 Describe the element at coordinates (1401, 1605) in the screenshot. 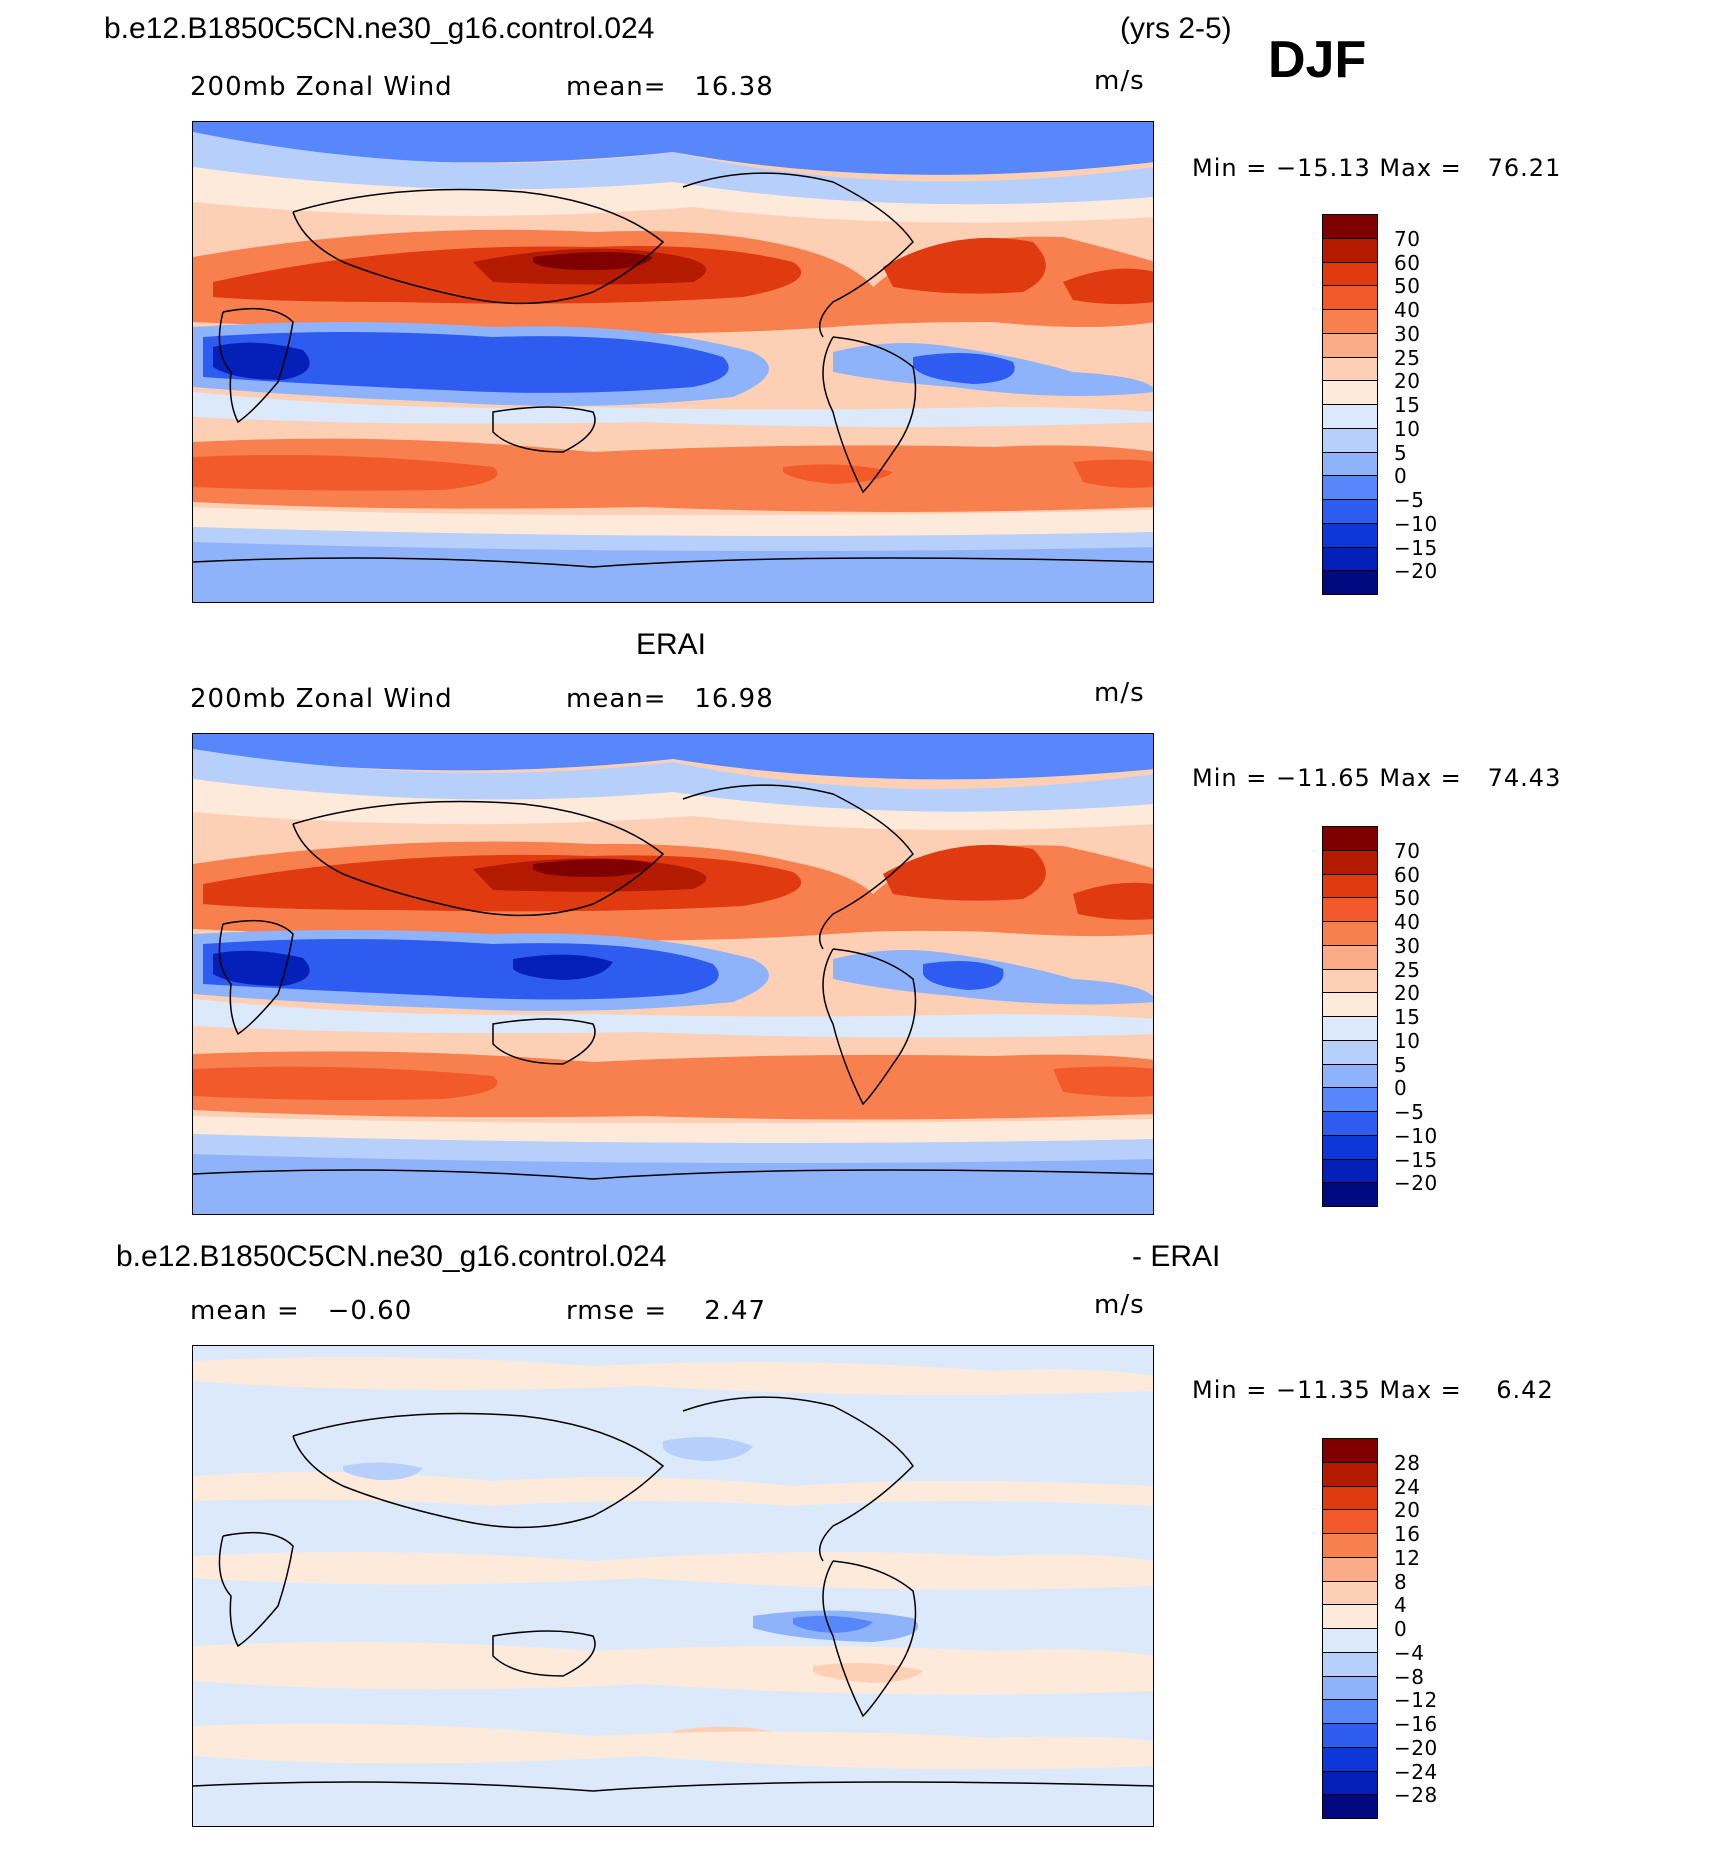

I see `colorbar-label: 4` at that location.